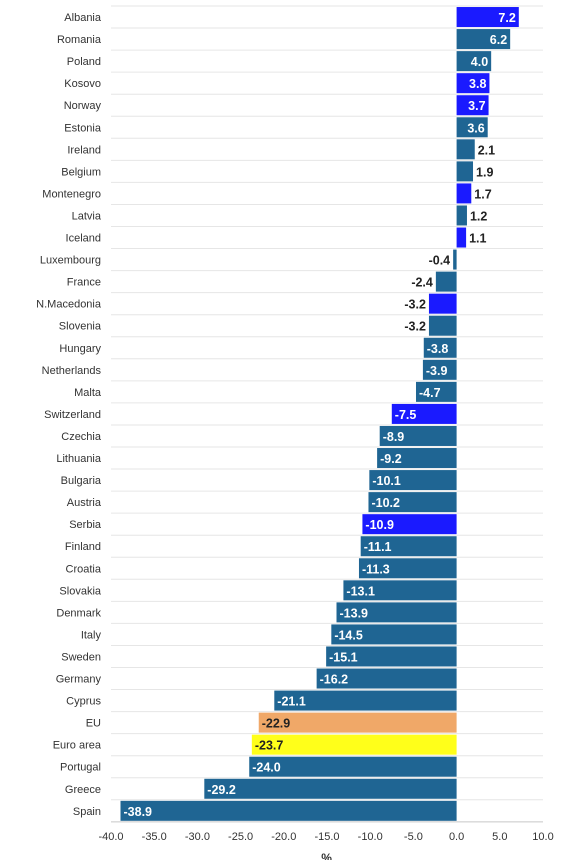 Image resolution: width=587 pixels, height=860 pixels. I want to click on bar-finland, so click(408, 546).